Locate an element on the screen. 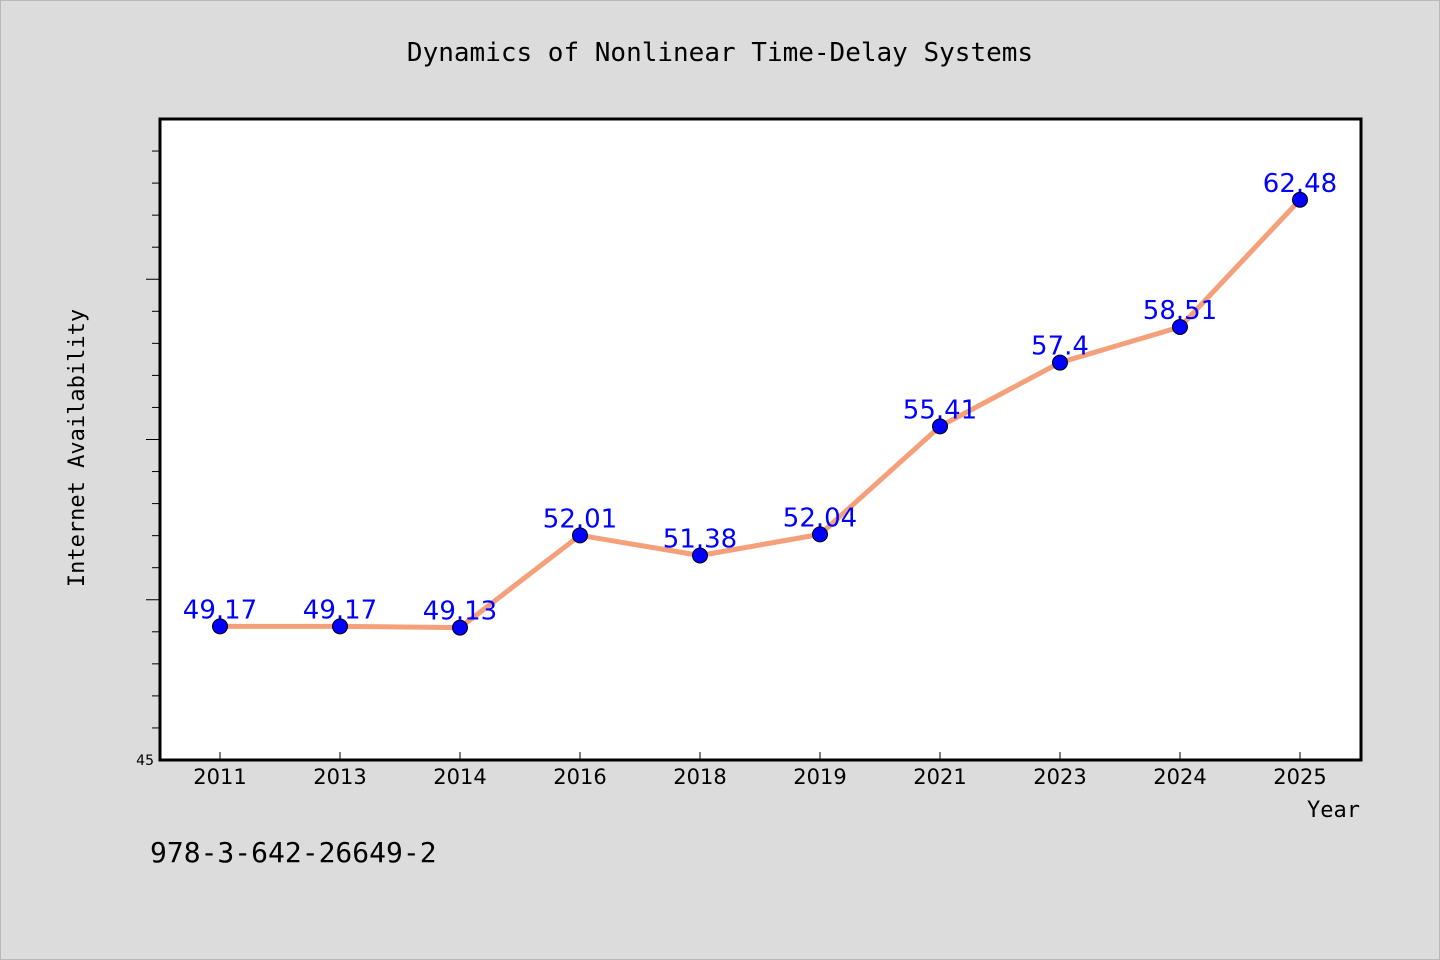 This screenshot has width=1440, height=960. x-tick-label: 2011 is located at coordinates (219, 777).